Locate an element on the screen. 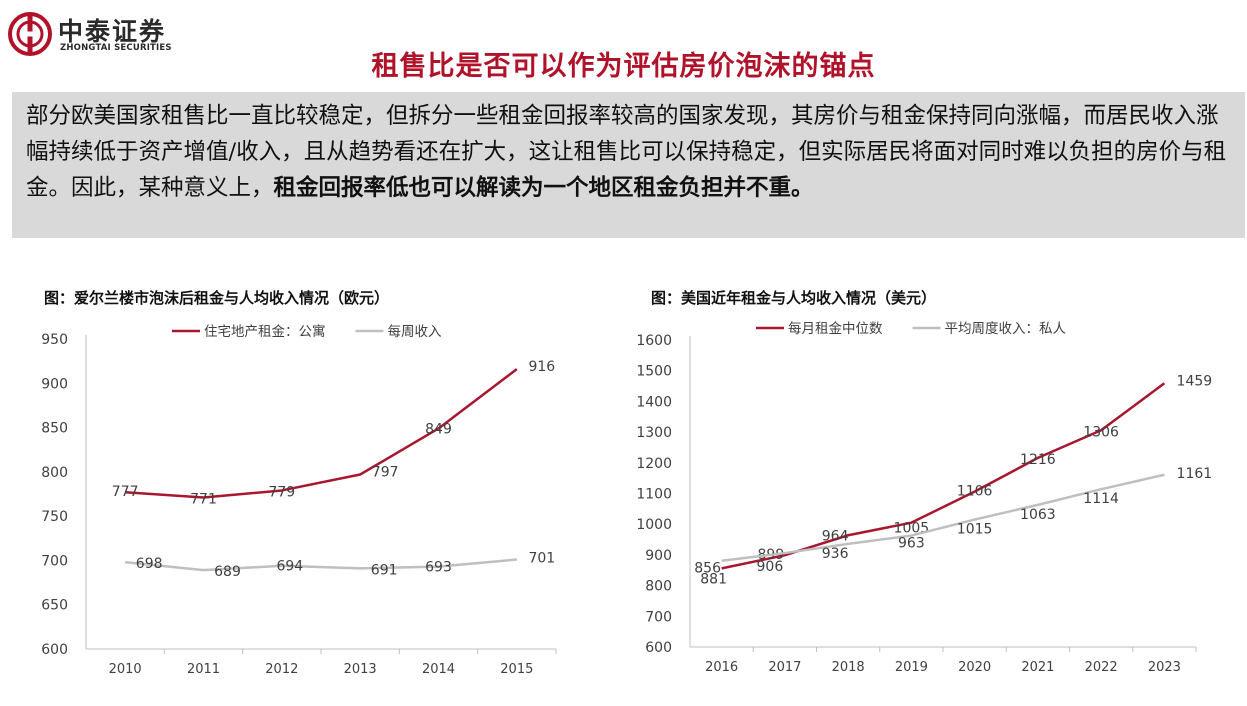  data-label: 1015 is located at coordinates (975, 530).